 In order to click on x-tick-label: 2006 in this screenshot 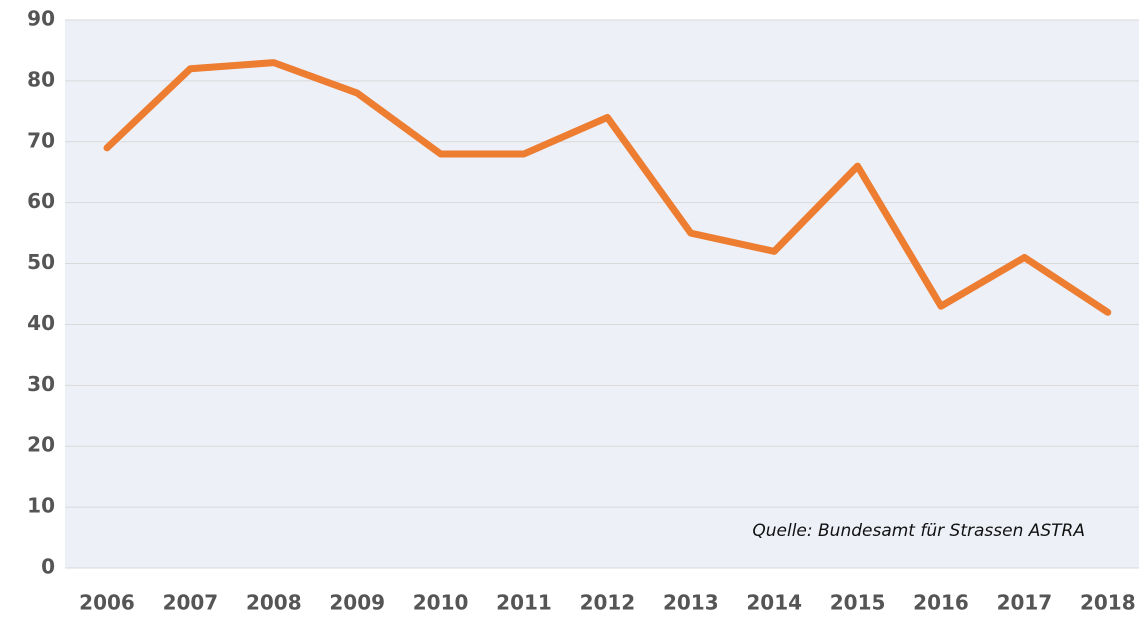, I will do `click(107, 603)`.